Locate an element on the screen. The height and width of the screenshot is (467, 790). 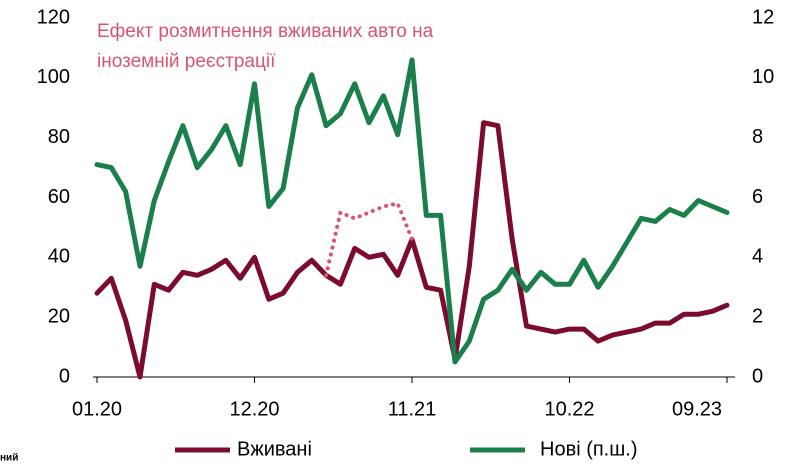
y-tick-label: 60 is located at coordinates (59, 197).